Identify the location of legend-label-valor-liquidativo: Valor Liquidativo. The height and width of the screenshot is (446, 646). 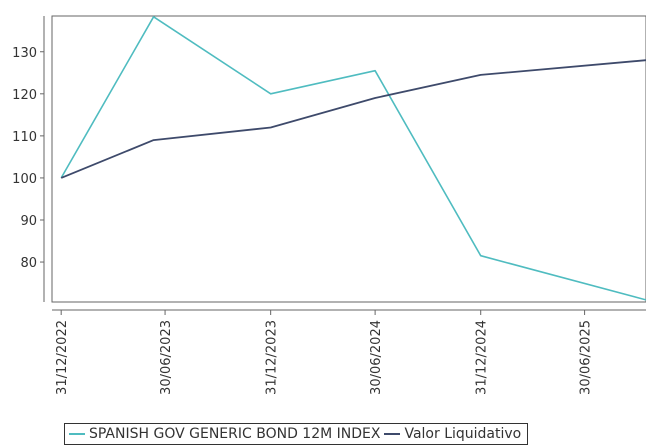
(463, 434).